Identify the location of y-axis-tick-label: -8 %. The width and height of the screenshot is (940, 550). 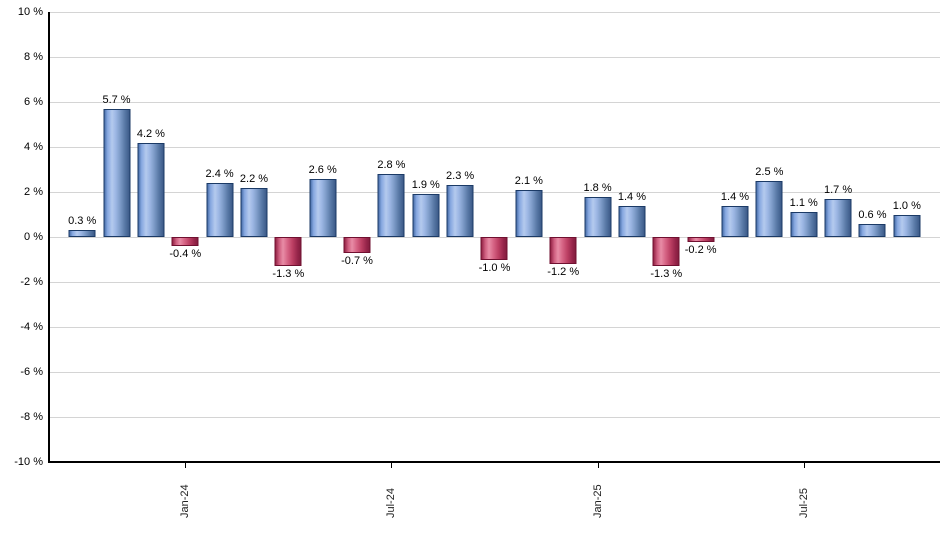
(31, 417).